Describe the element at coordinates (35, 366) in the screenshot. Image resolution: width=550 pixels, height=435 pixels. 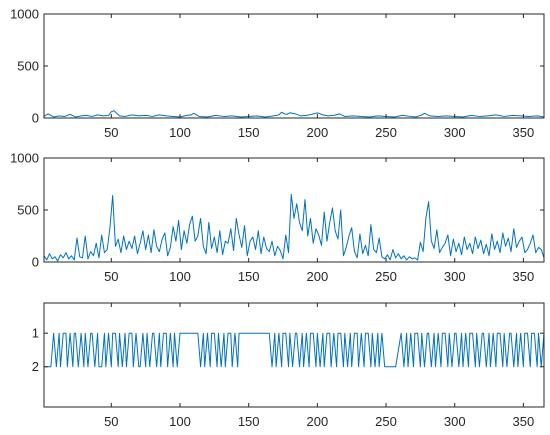
I see `y-tick-label: 2` at that location.